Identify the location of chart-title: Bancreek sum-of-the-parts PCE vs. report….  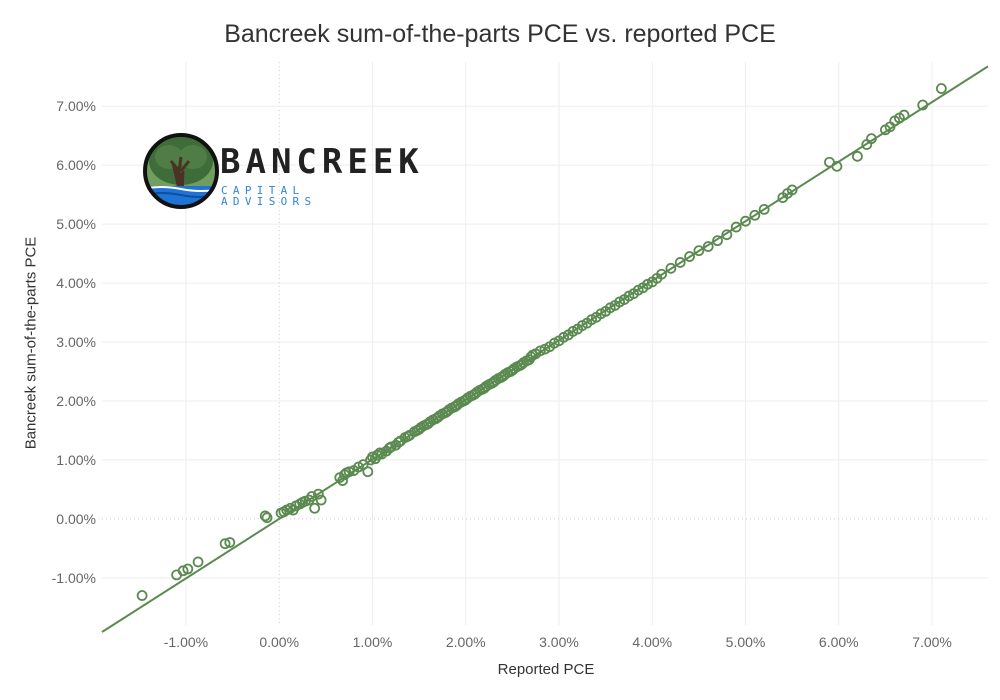
(500, 34).